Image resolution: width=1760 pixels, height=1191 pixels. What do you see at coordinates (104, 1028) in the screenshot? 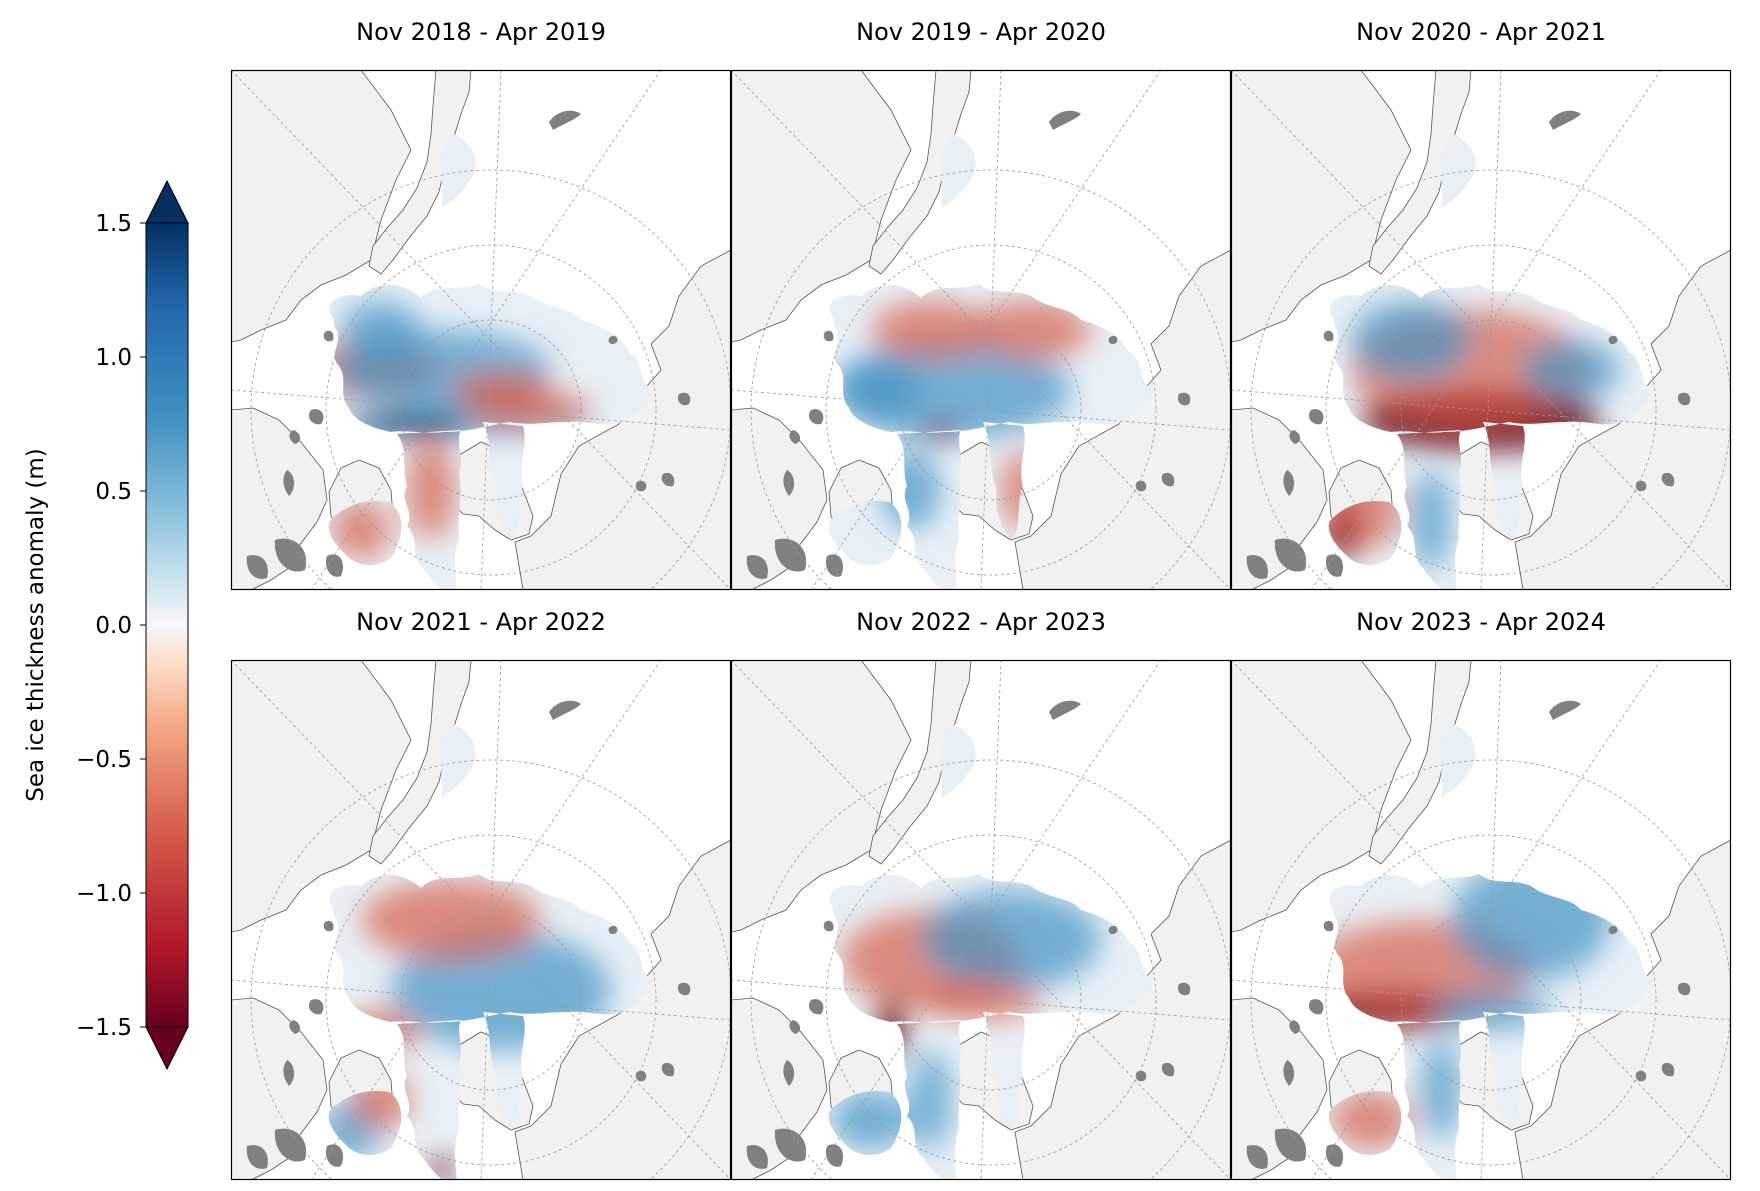
I see `colorbar-tick-label: −1.5` at bounding box center [104, 1028].